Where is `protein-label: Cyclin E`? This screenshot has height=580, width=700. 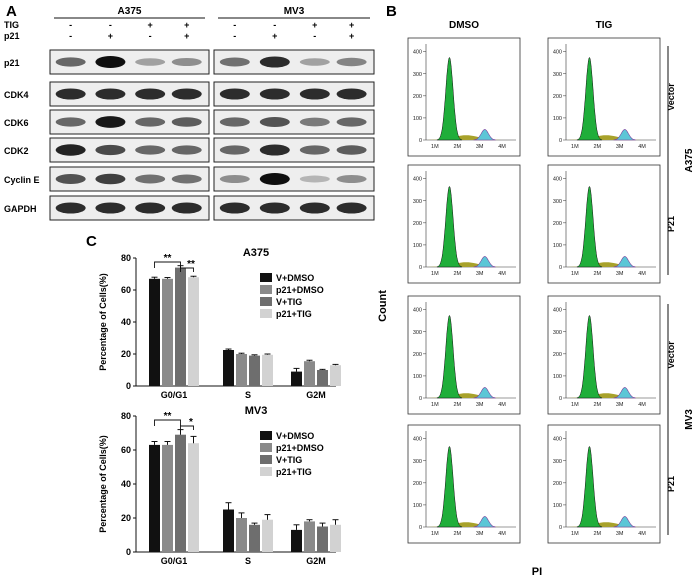 protein-label: Cyclin E is located at coordinates (22, 180).